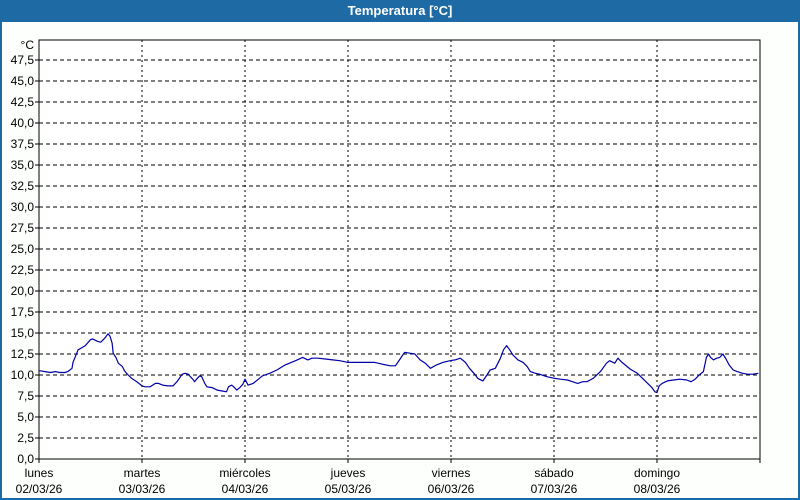 The image size is (800, 500). I want to click on y-tick-label: 35,0, so click(23, 165).